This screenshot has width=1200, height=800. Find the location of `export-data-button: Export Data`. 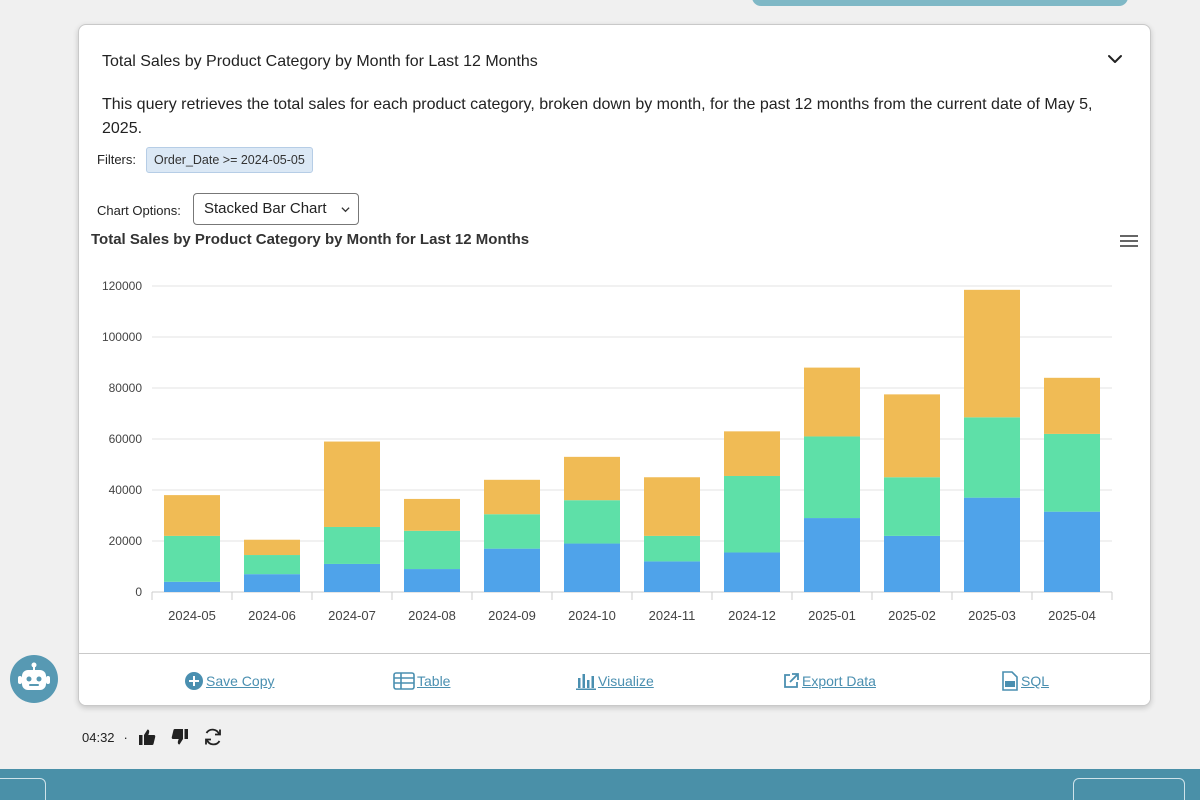

export-data-button: Export Data is located at coordinates (829, 681).